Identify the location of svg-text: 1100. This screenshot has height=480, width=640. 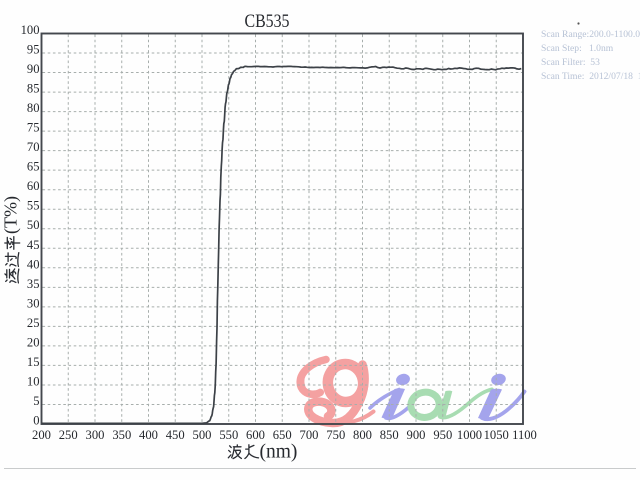
(524, 435).